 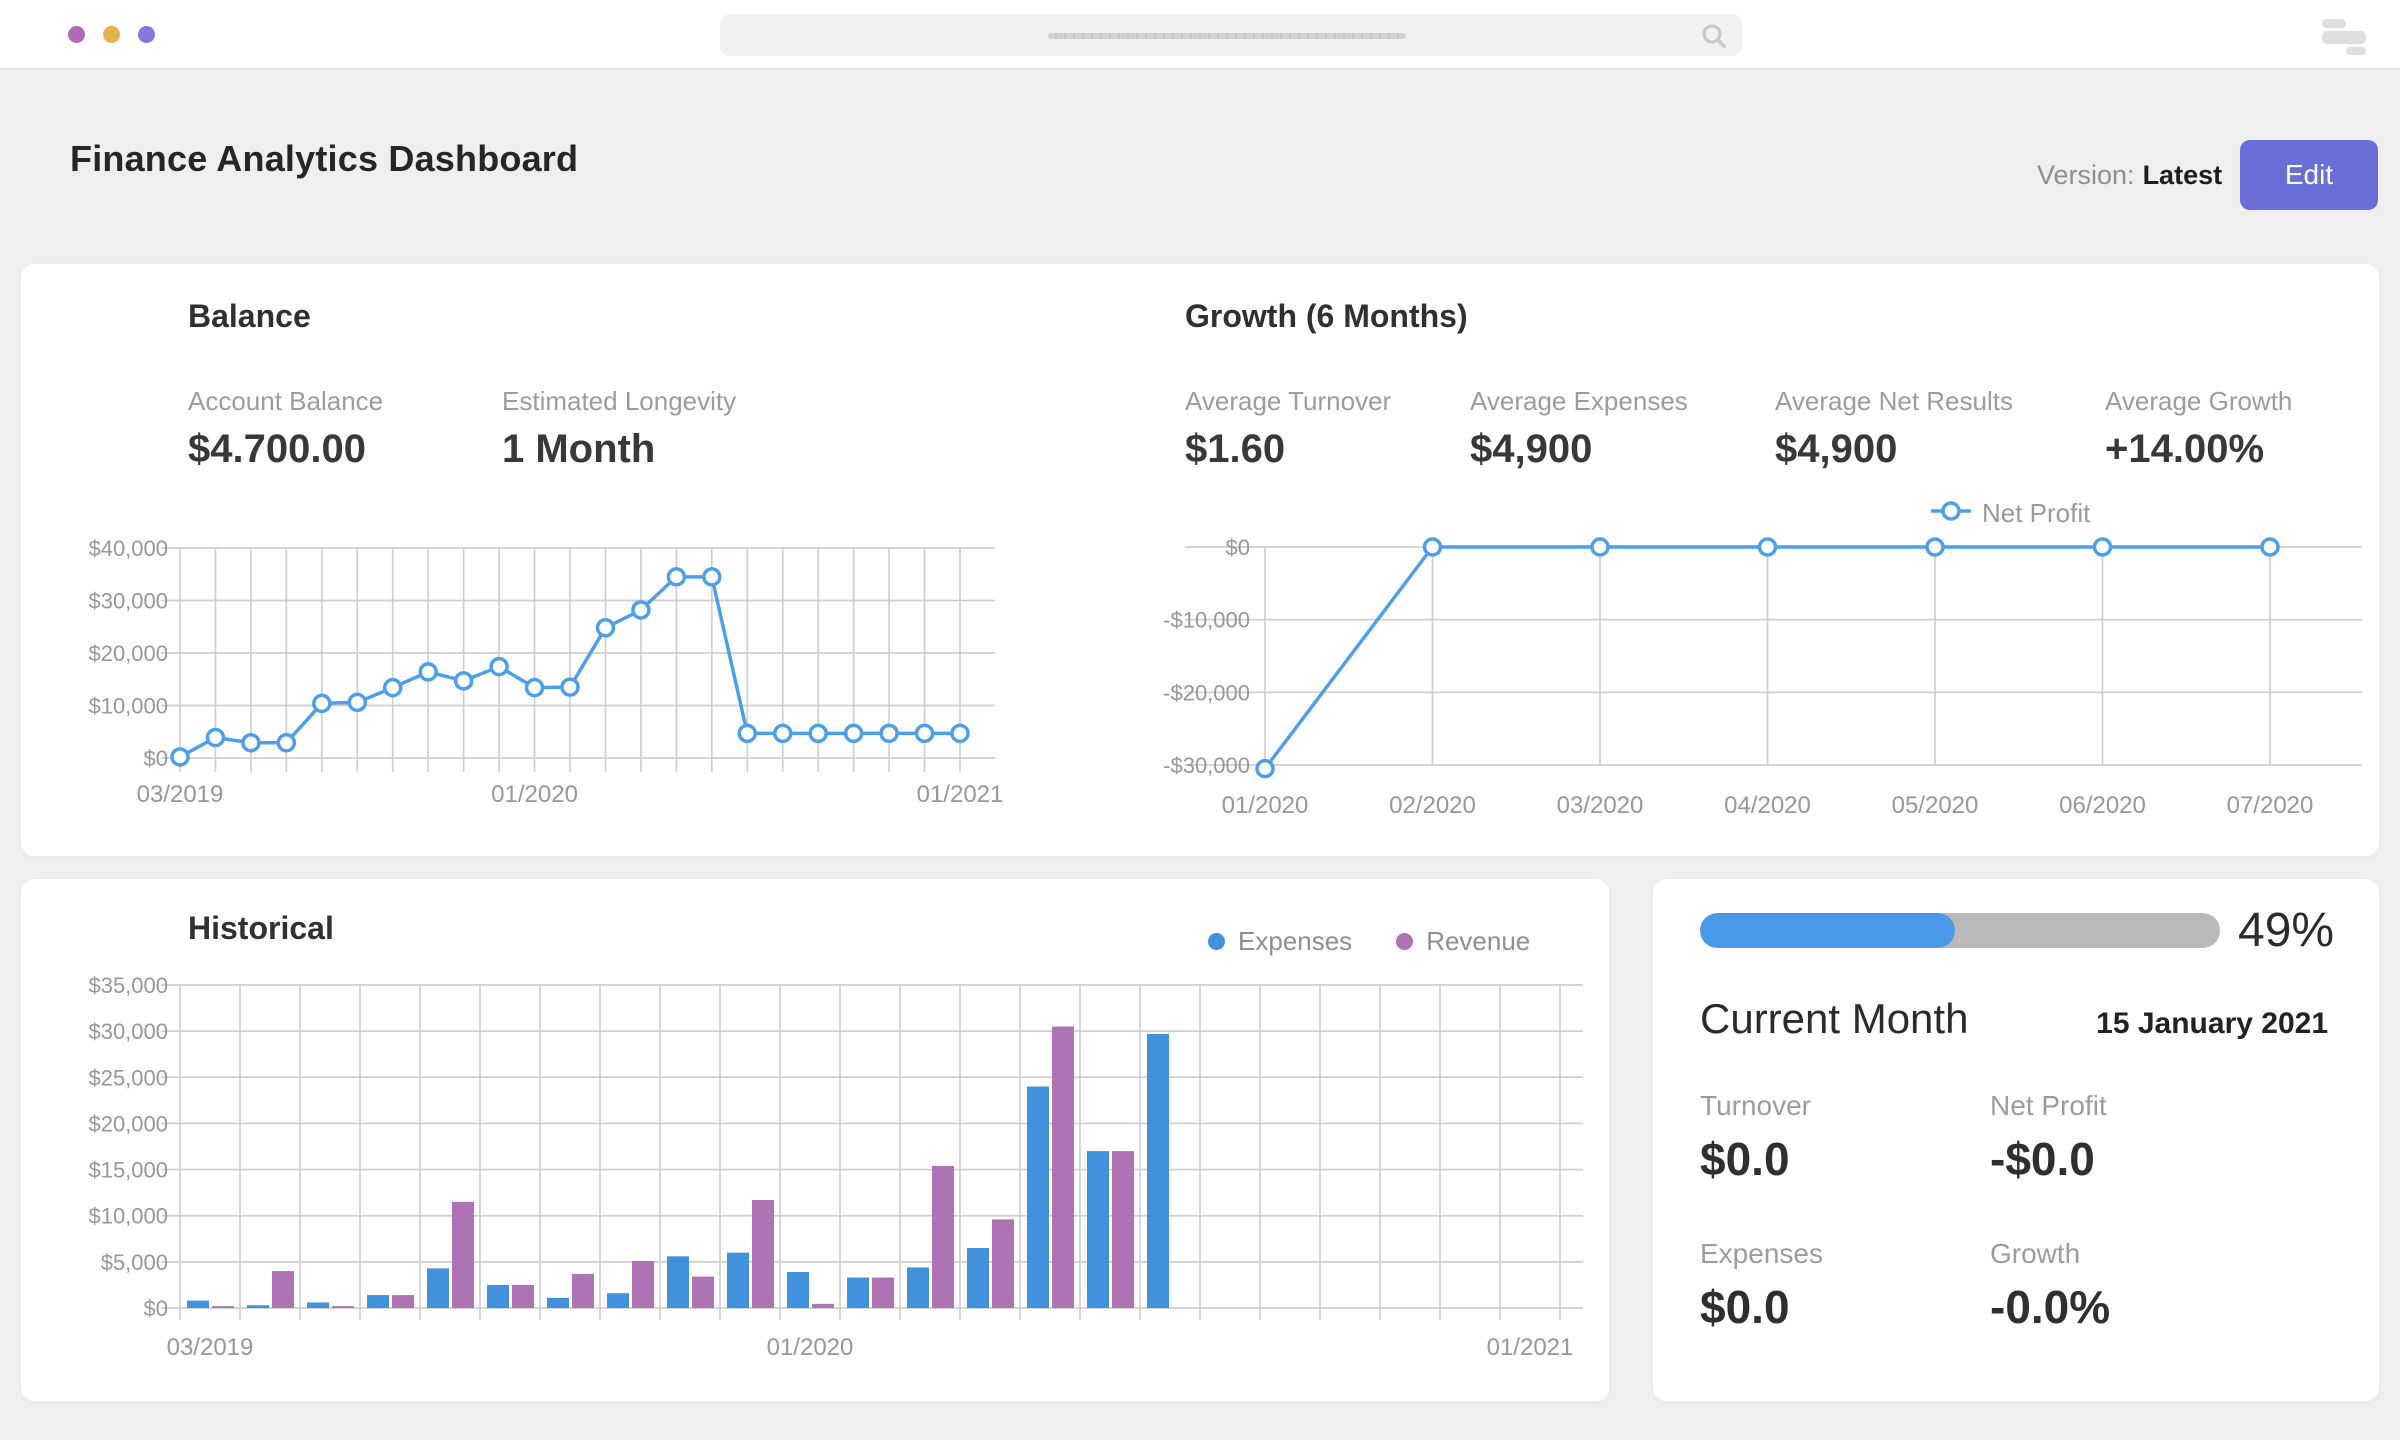 What do you see at coordinates (1206, 765) in the screenshot?
I see `svg-text: -$30,000` at bounding box center [1206, 765].